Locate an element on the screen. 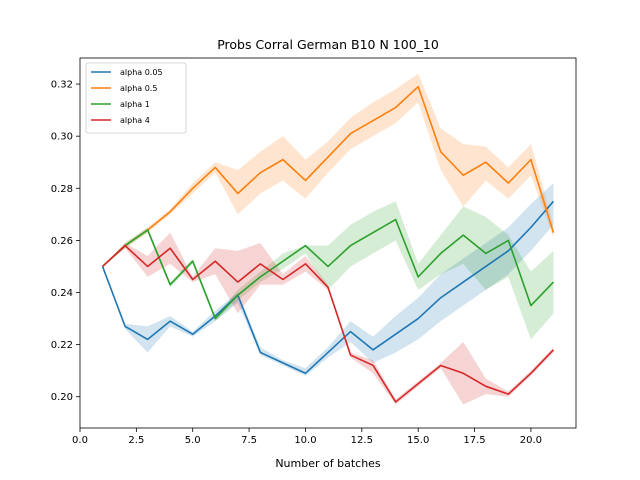 Image resolution: width=640 pixels, height=480 pixels. x-axis-ticks: 0.0 2.5 5.0 7.5 10.0 12.5 15.0 17.5 20.0 is located at coordinates (307, 437).